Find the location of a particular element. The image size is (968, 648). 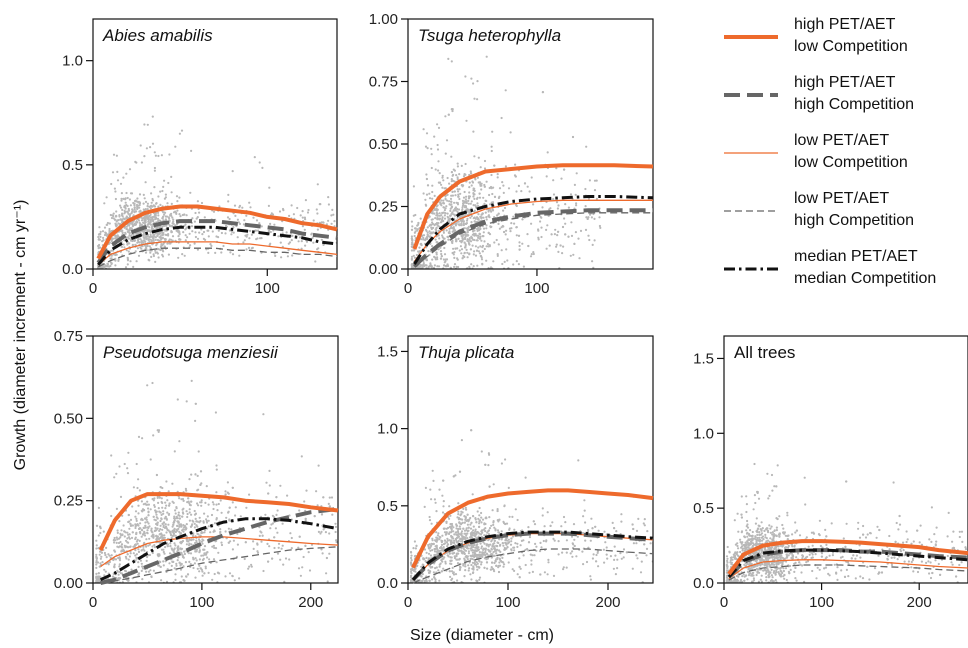

series-line-low-high is located at coordinates (217, 257).